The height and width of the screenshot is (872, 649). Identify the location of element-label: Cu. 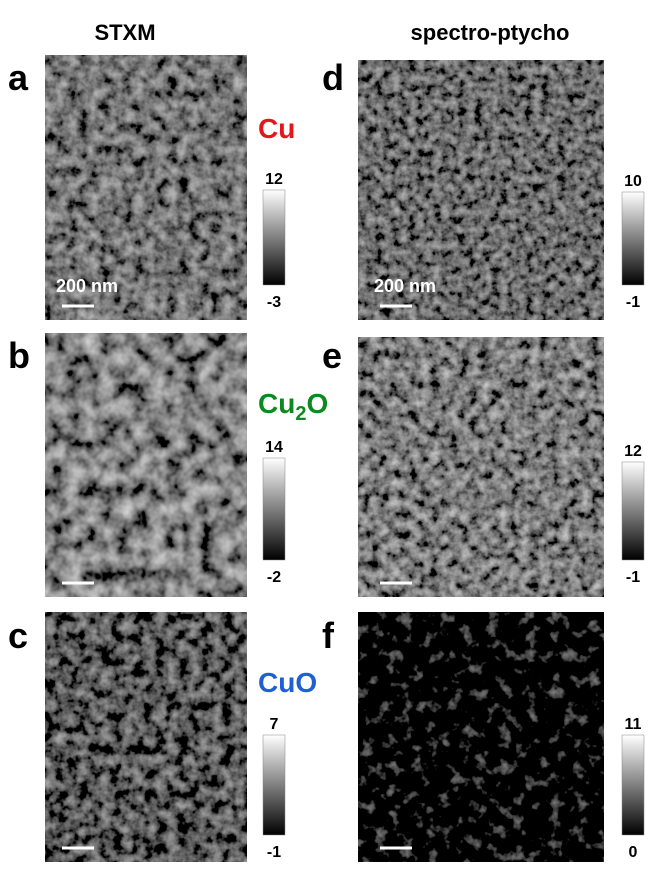
(276, 128).